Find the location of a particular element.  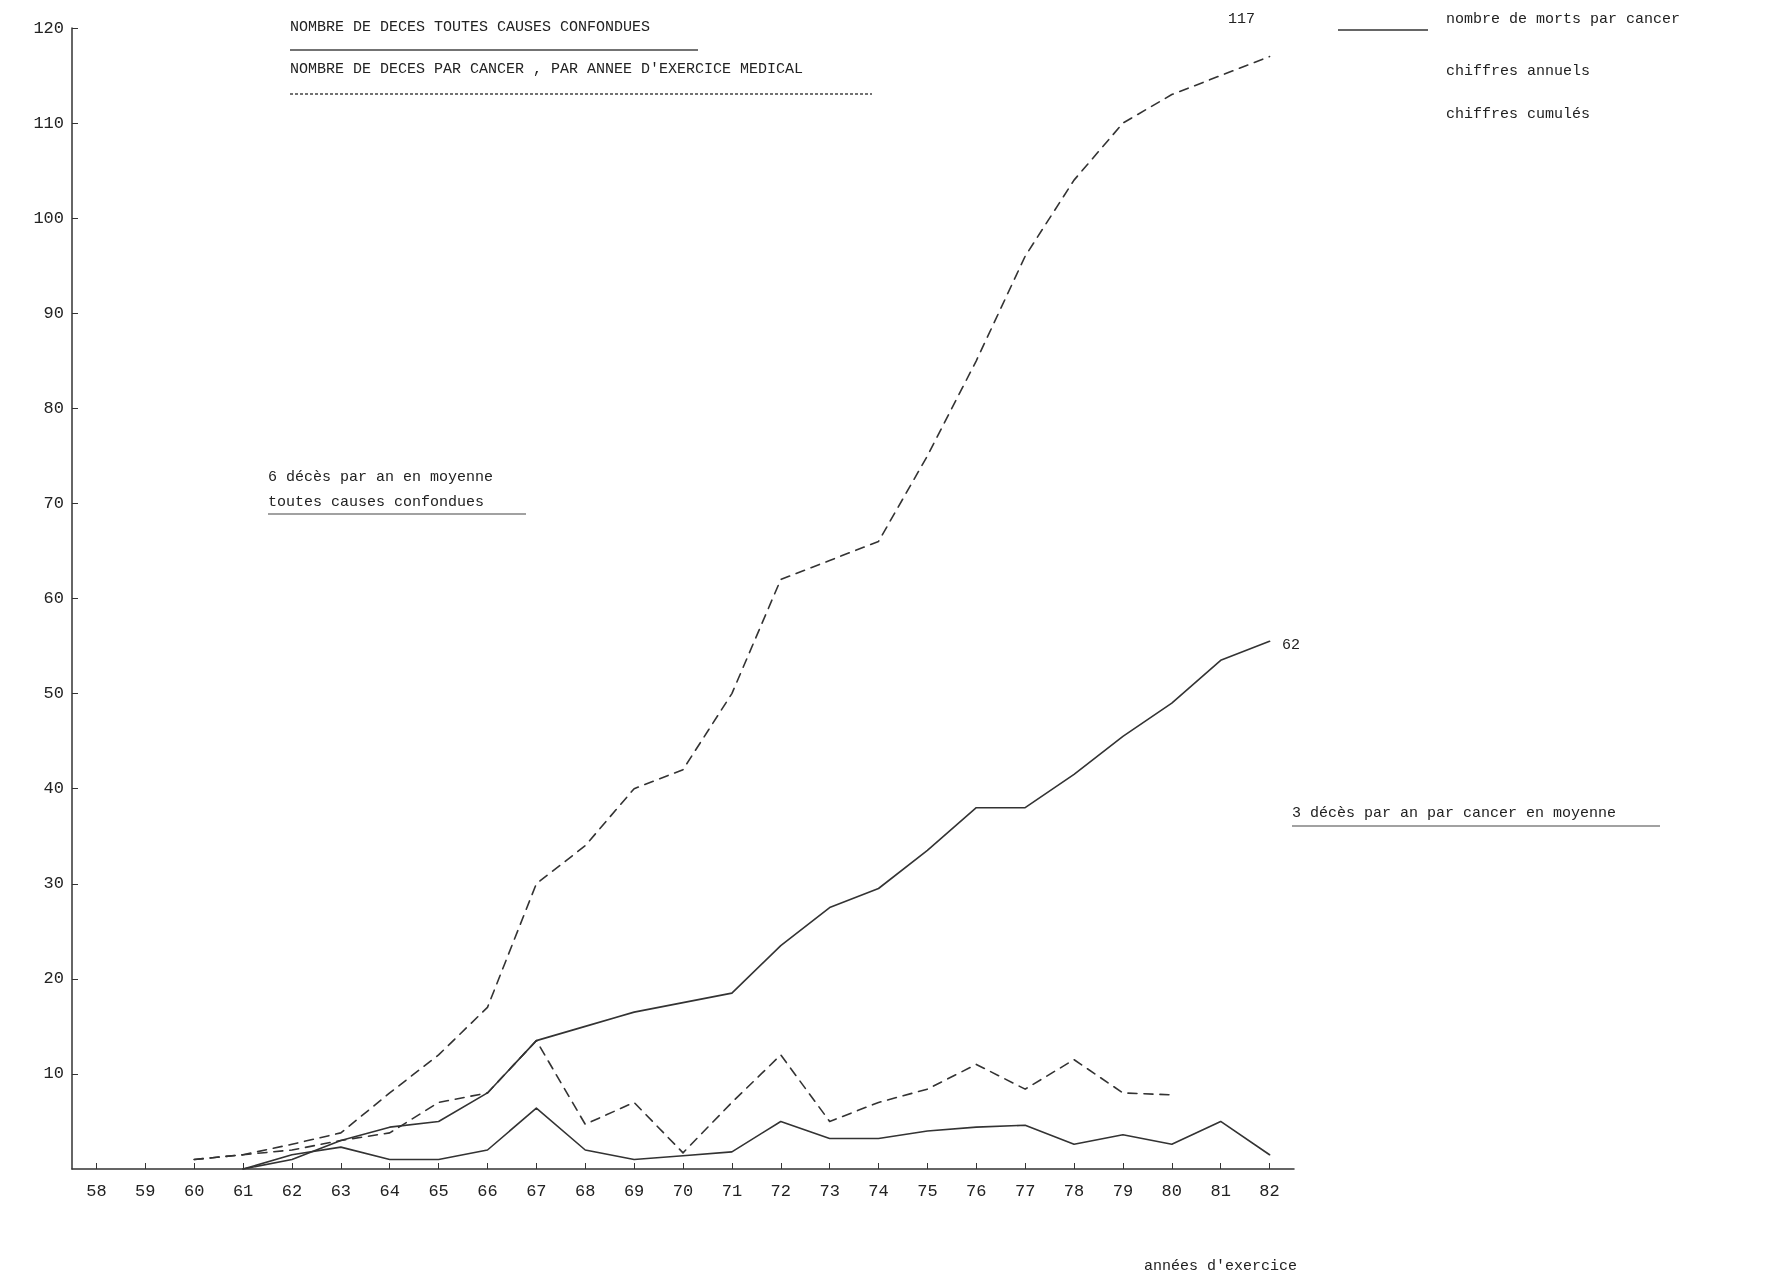

annotation: toutes causes confondues is located at coordinates (376, 502).